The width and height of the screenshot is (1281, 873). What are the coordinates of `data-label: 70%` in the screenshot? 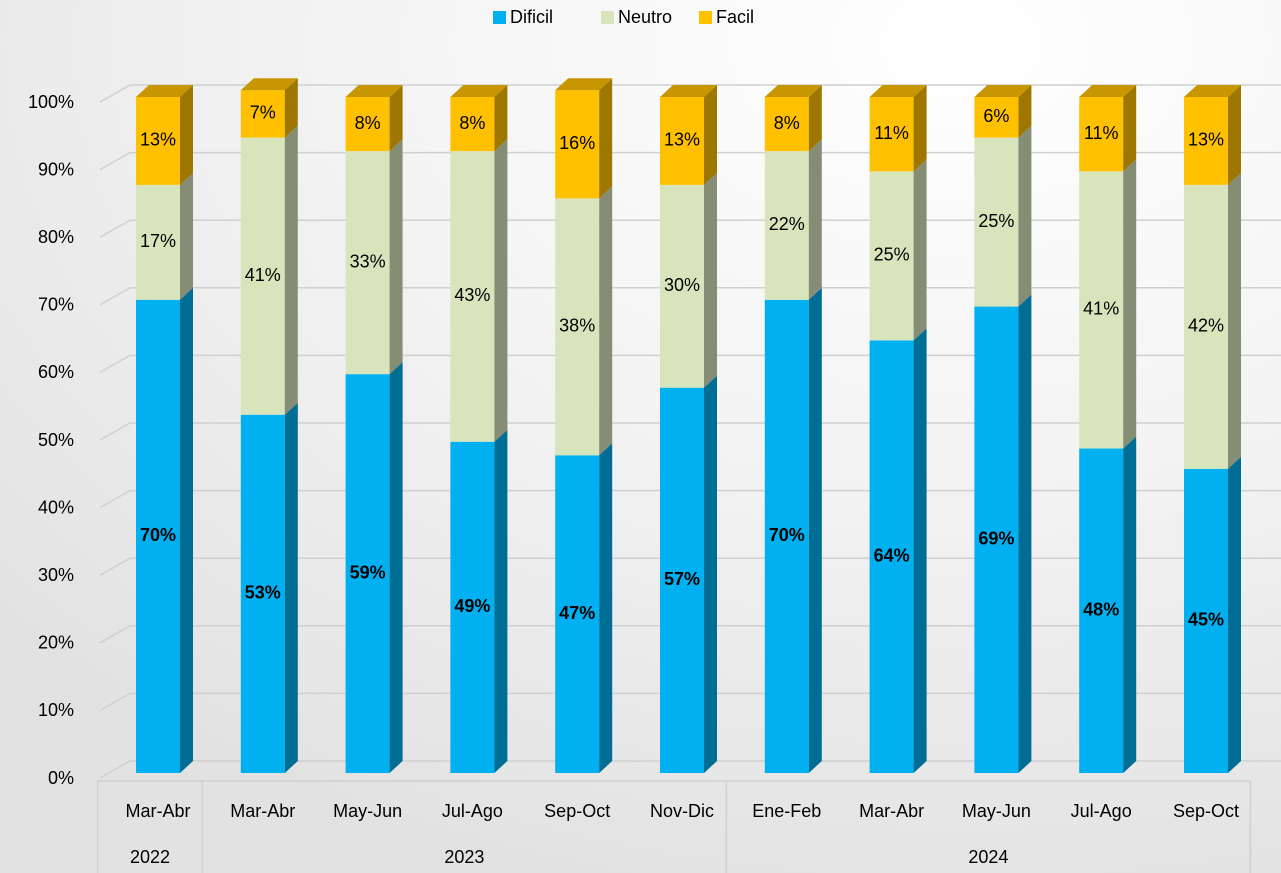 It's located at (158, 535).